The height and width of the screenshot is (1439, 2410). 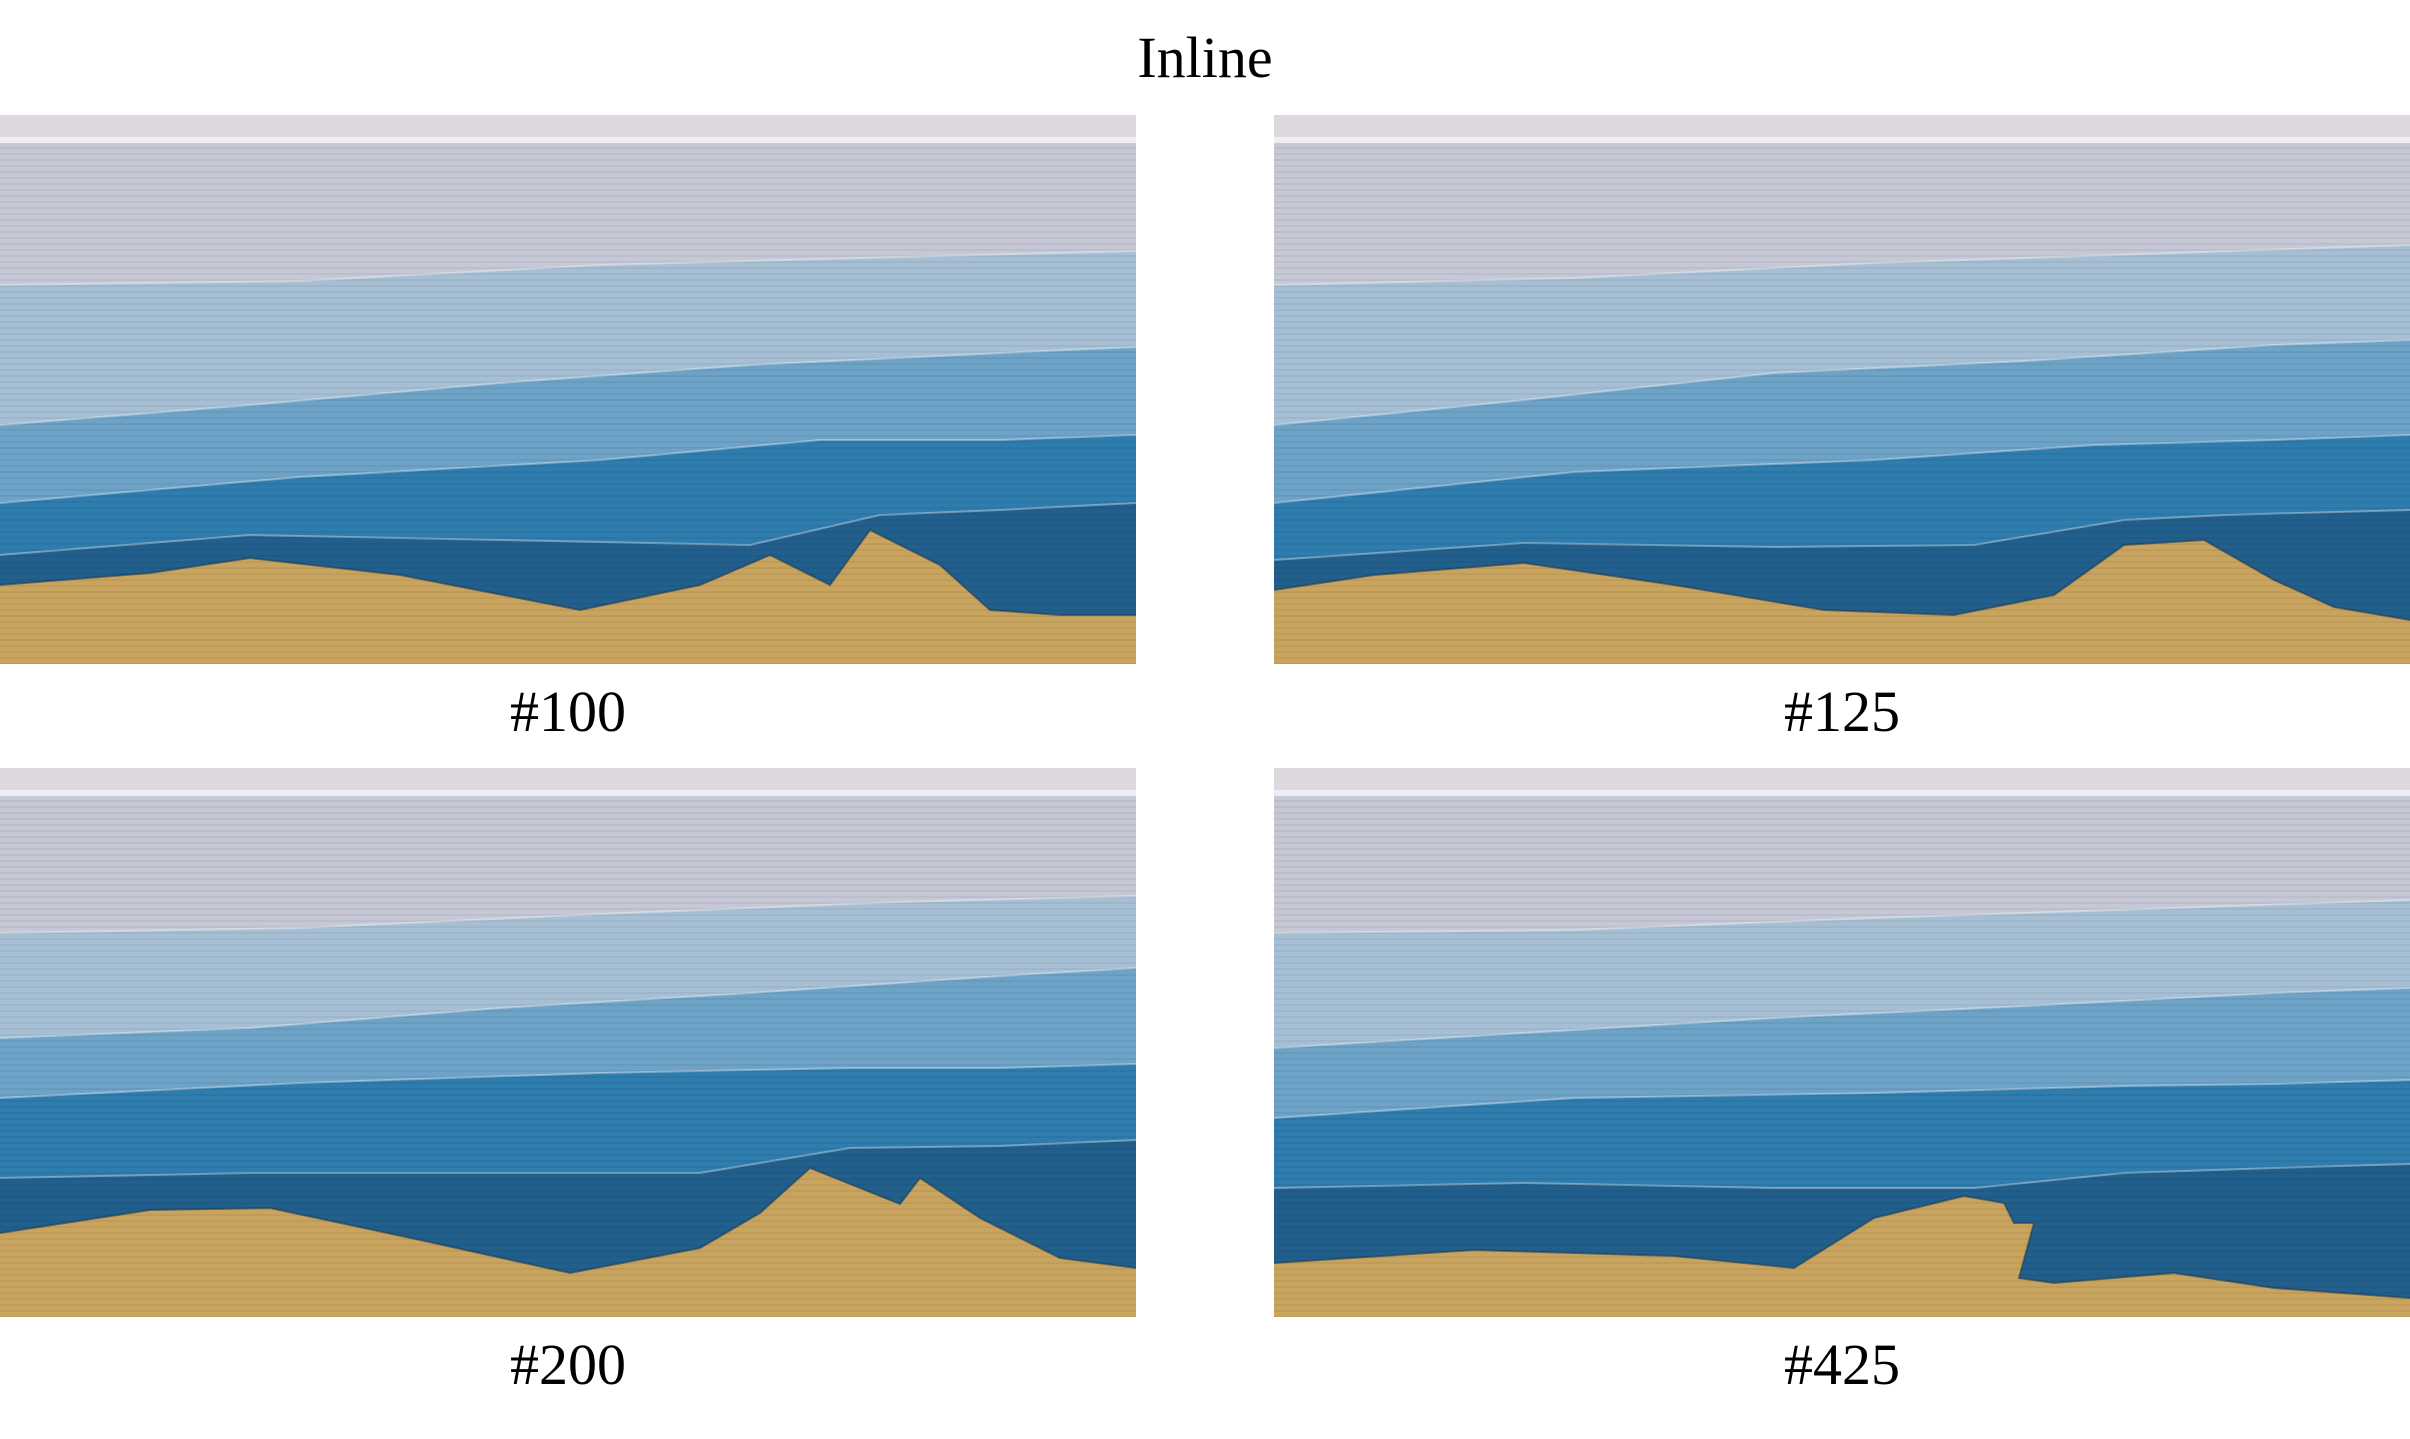 What do you see at coordinates (568, 1364) in the screenshot?
I see `panel-label: #200` at bounding box center [568, 1364].